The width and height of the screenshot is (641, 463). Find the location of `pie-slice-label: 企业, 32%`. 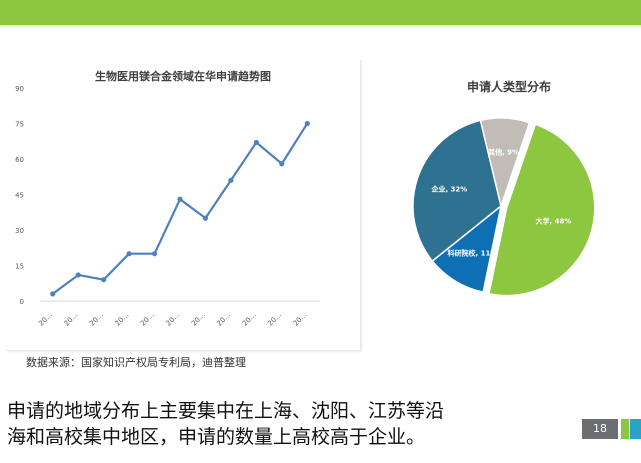

pie-slice-label: 企业, 32% is located at coordinates (448, 188).